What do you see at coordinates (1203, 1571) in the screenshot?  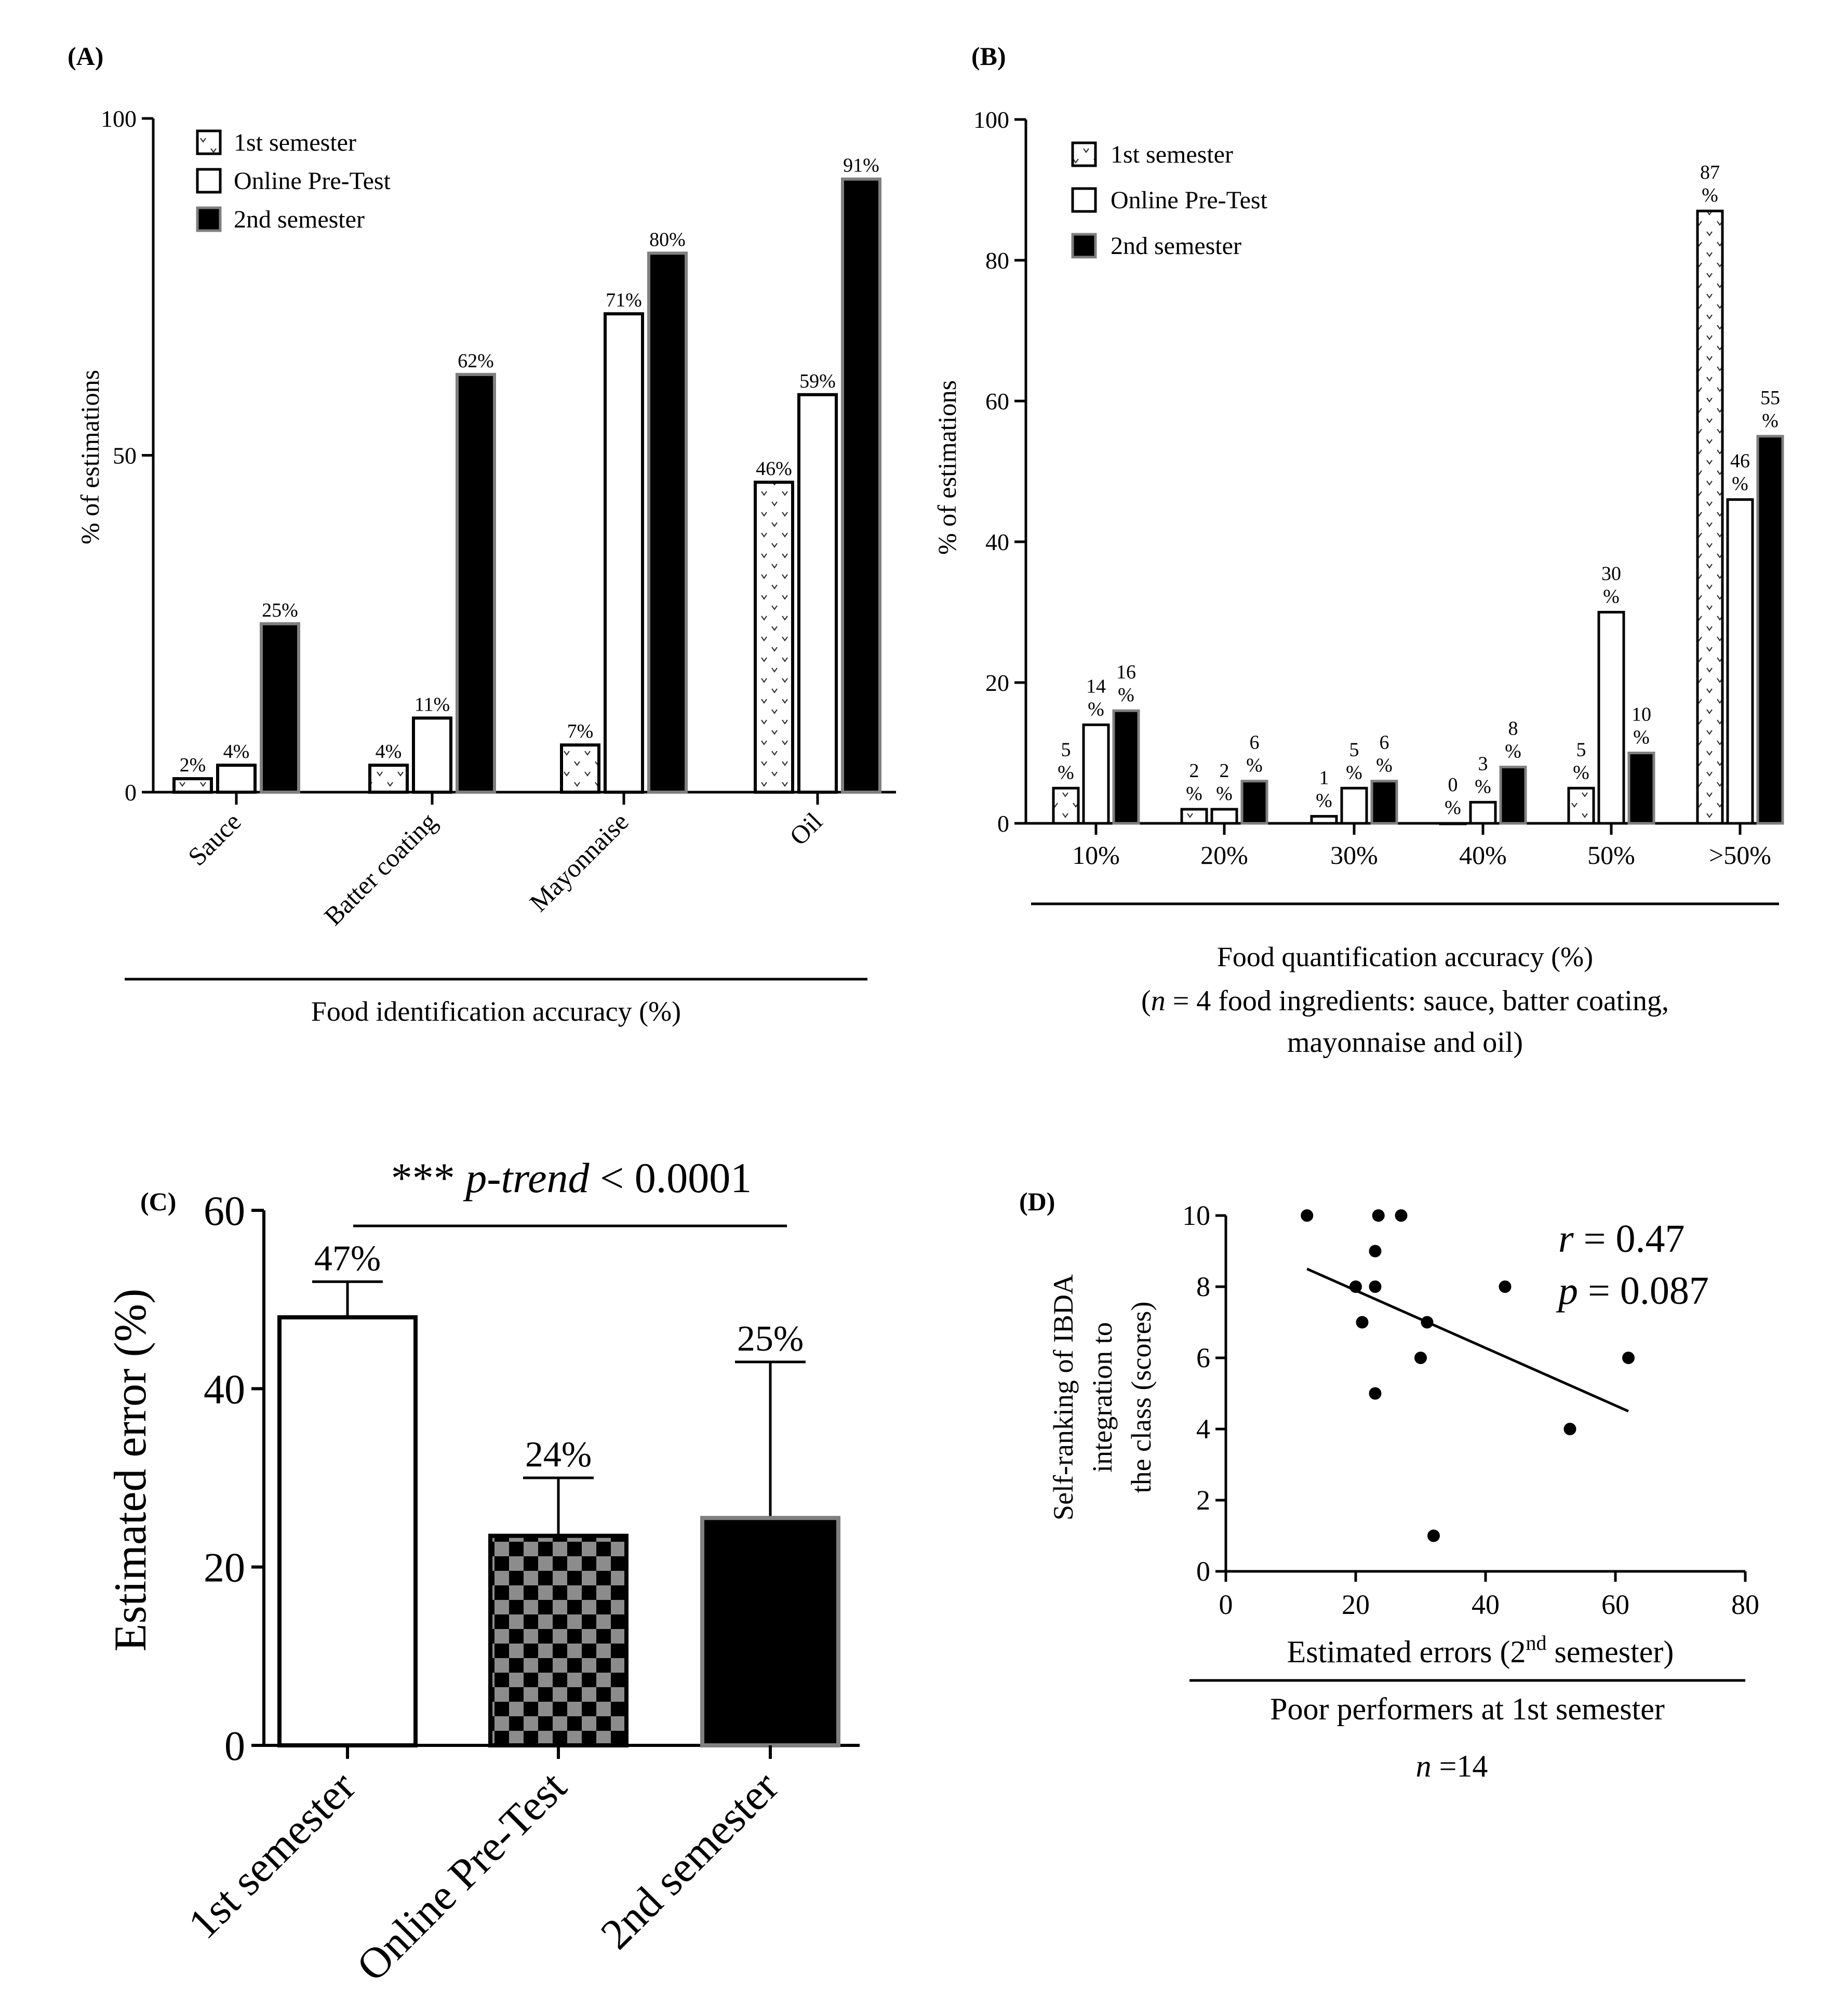 I see `panel-d-y-tick-label: 0` at bounding box center [1203, 1571].